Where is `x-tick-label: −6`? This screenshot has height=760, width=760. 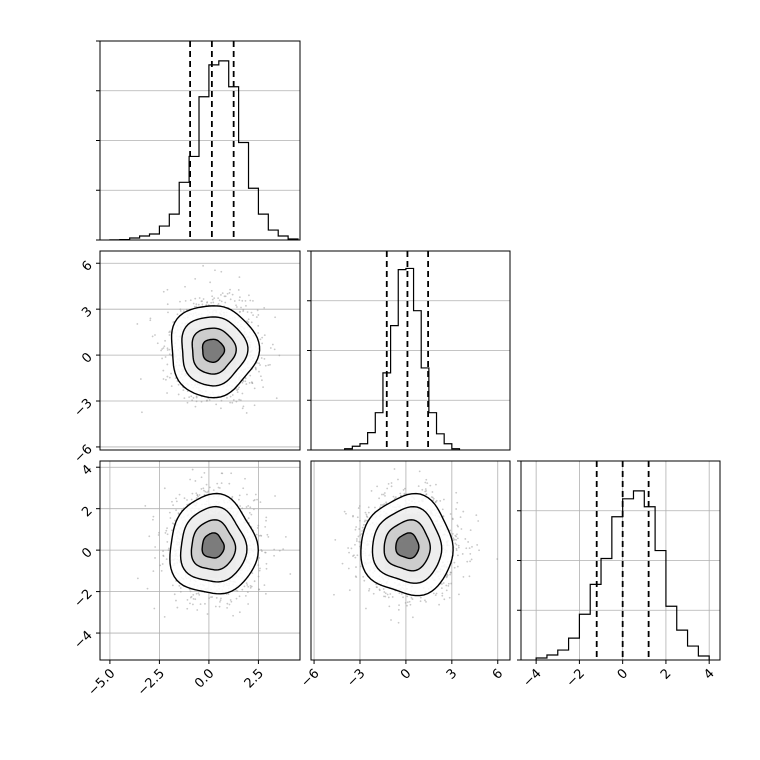
x-tick-label: −6 is located at coordinates (310, 678).